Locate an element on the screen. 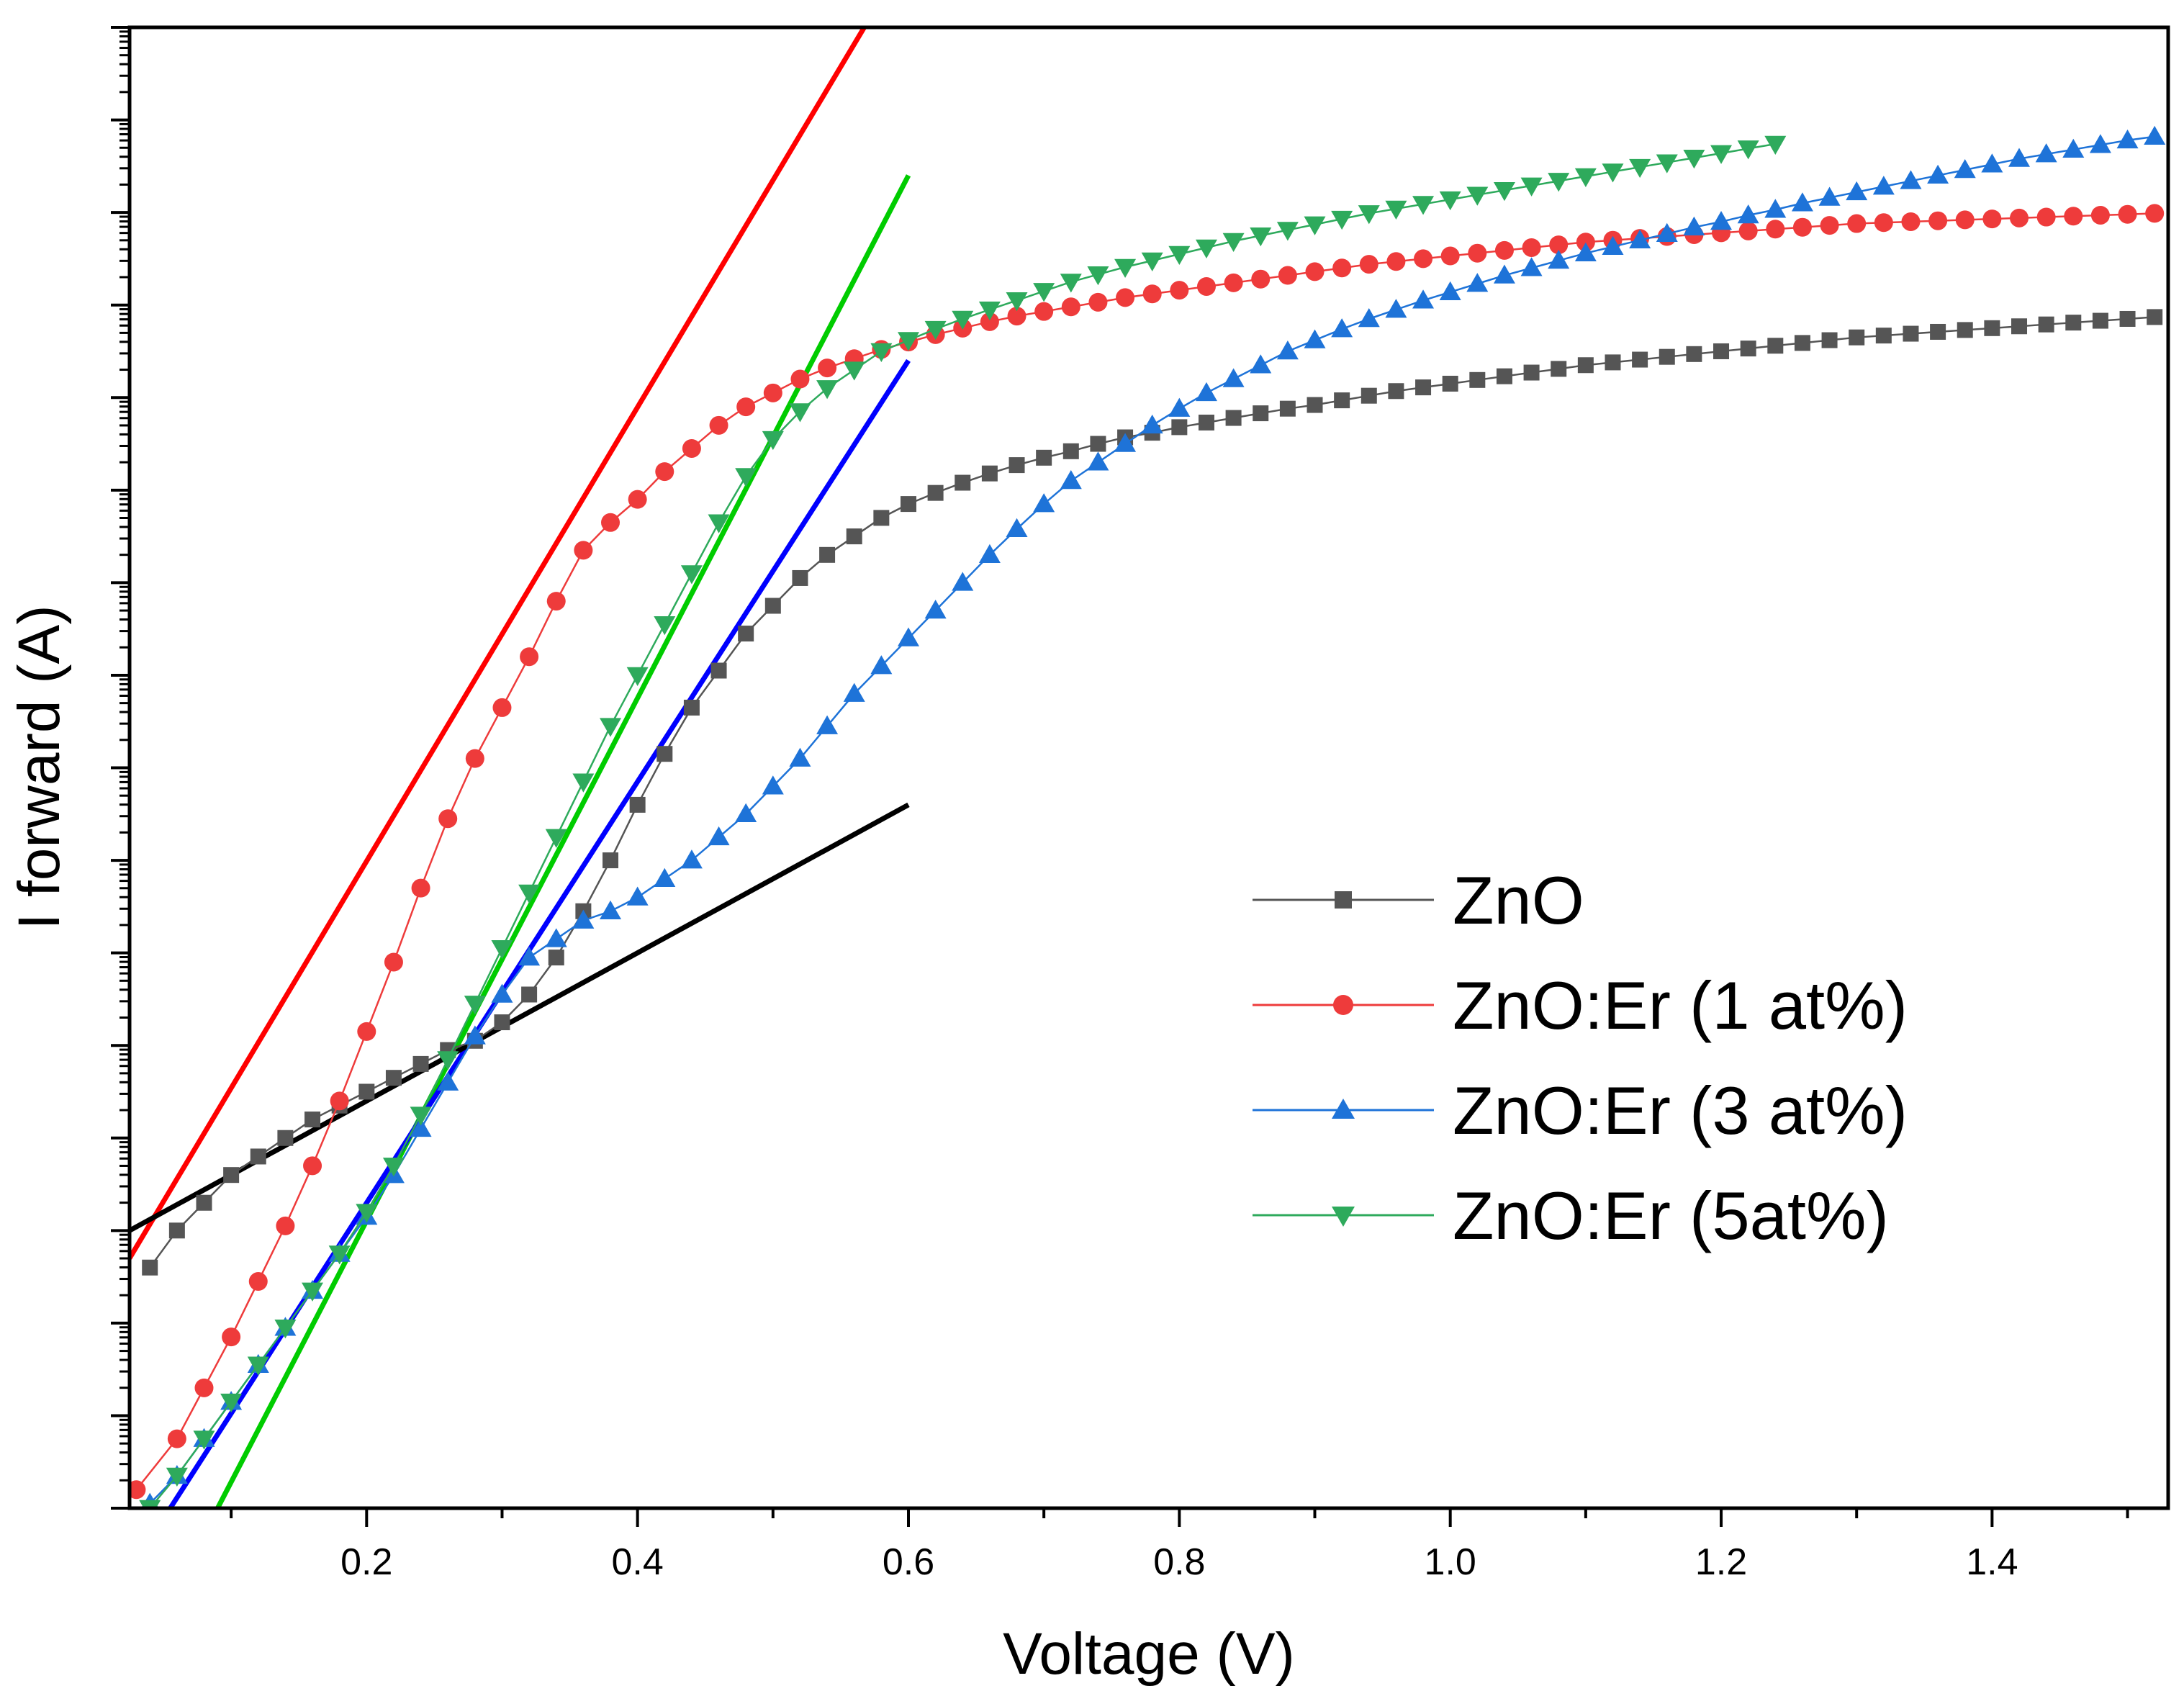 The height and width of the screenshot is (1704, 2184). legend-label: ZnO:Er (1 at%) is located at coordinates (1680, 1005).